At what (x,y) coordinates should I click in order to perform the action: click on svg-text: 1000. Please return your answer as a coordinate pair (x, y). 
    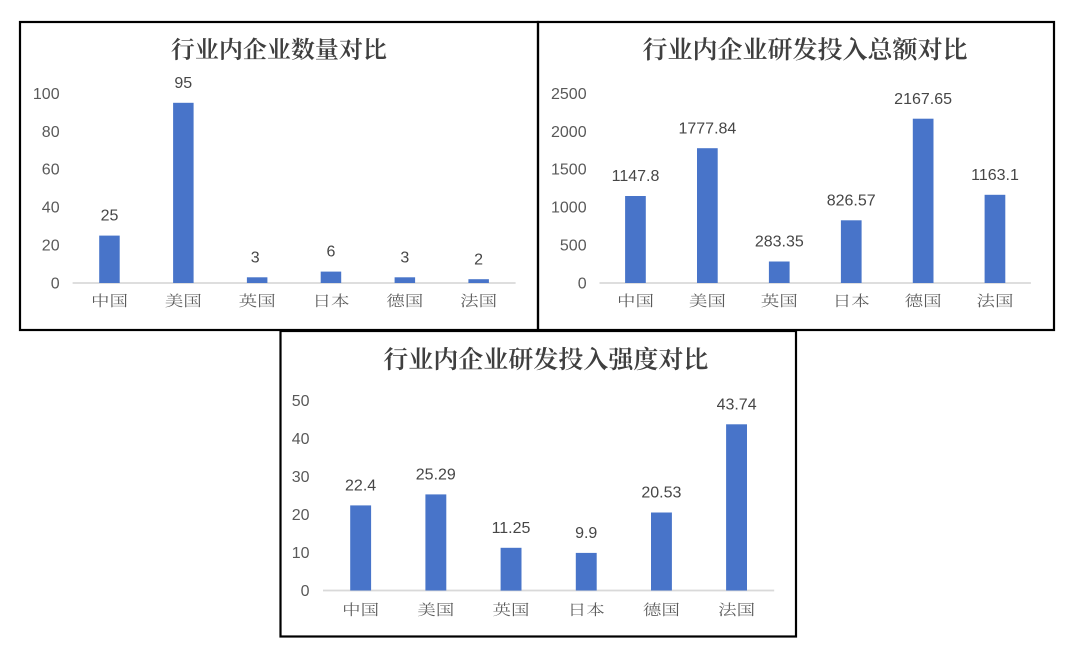
    Looking at the image, I should click on (569, 208).